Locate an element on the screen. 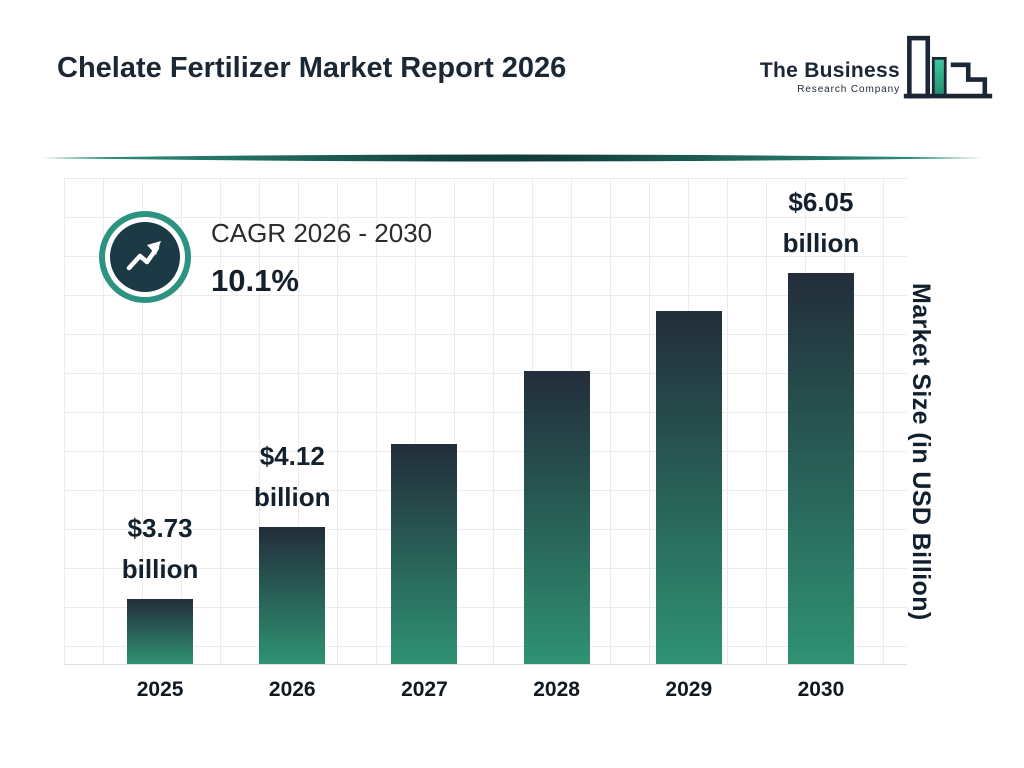 Image resolution: width=1024 pixels, height=768 pixels. logo-text: The Business Research Company is located at coordinates (830, 77).